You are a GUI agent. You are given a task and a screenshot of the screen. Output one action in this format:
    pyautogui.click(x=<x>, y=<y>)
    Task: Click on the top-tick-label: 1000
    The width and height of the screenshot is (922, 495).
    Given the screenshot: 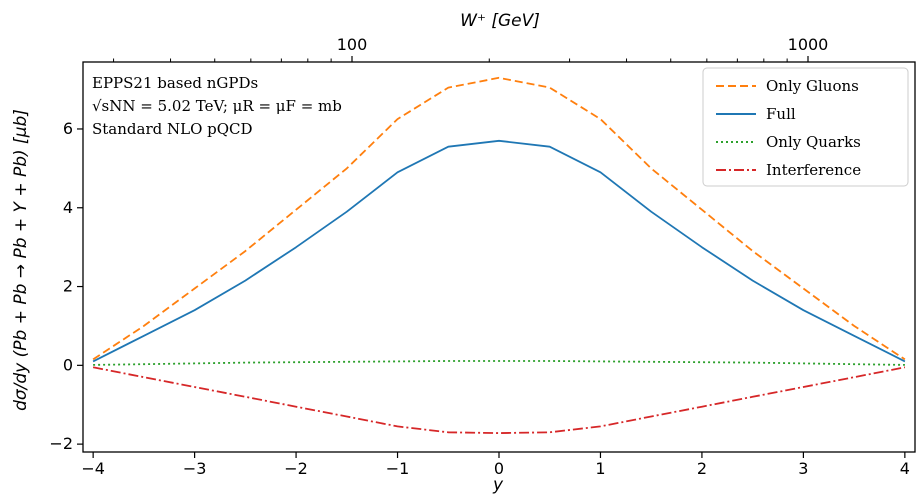 What is the action you would take?
    pyautogui.click(x=808, y=44)
    